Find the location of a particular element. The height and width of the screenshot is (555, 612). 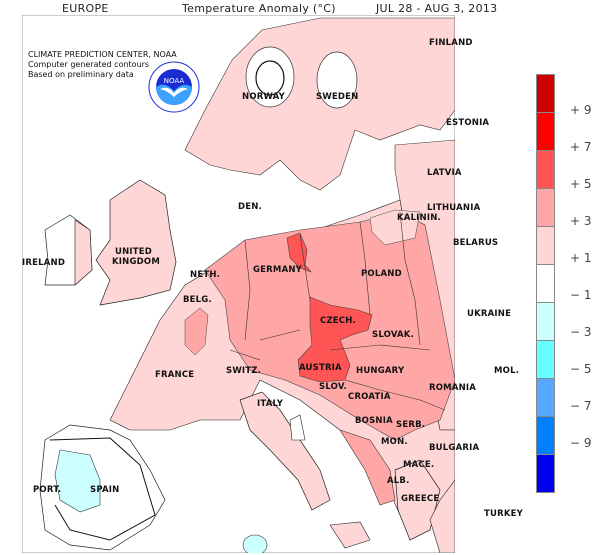

country-label: NETH. is located at coordinates (205, 275).